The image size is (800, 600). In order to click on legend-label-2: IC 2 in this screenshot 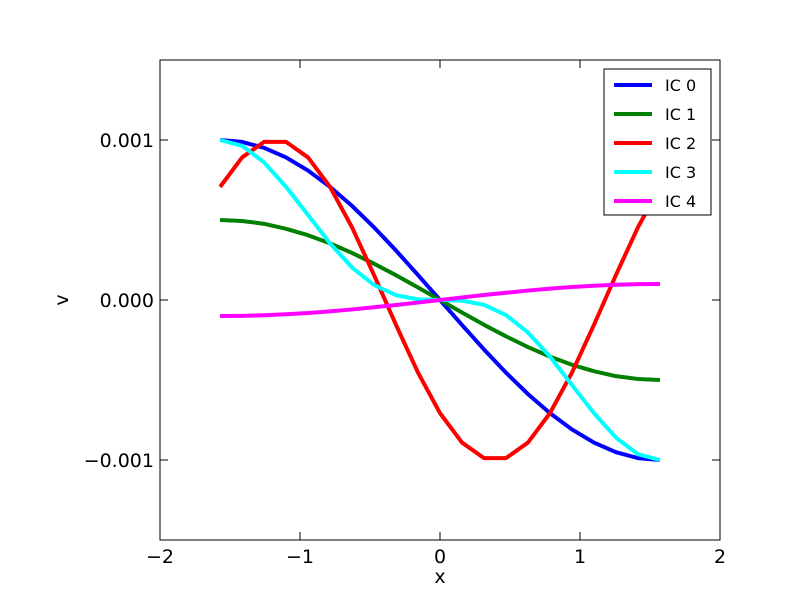, I will do `click(680, 143)`.